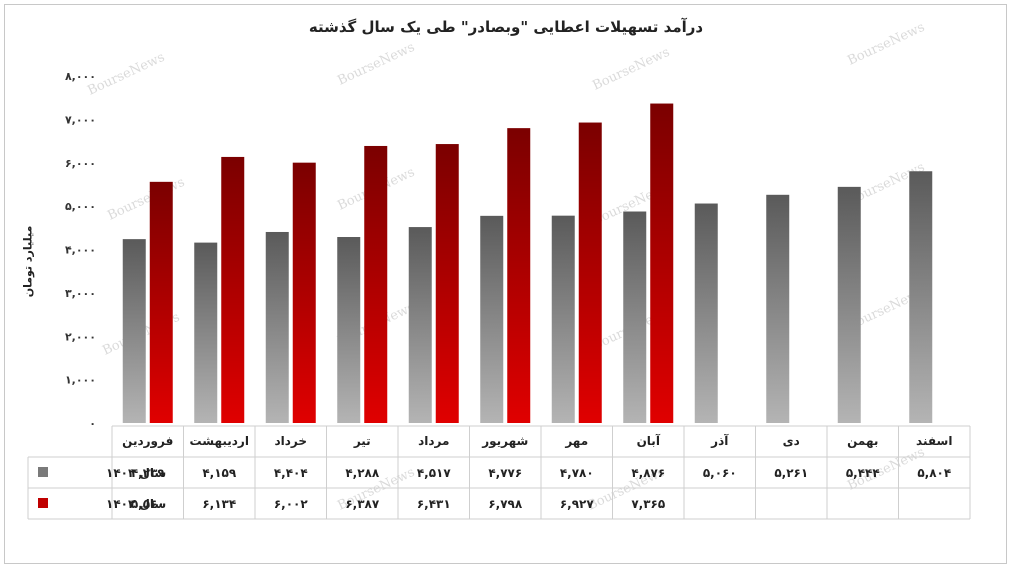 The height and width of the screenshot is (570, 1012). What do you see at coordinates (80, 119) in the screenshot?
I see `y-tick-label: ۷,۰۰۰` at bounding box center [80, 119].